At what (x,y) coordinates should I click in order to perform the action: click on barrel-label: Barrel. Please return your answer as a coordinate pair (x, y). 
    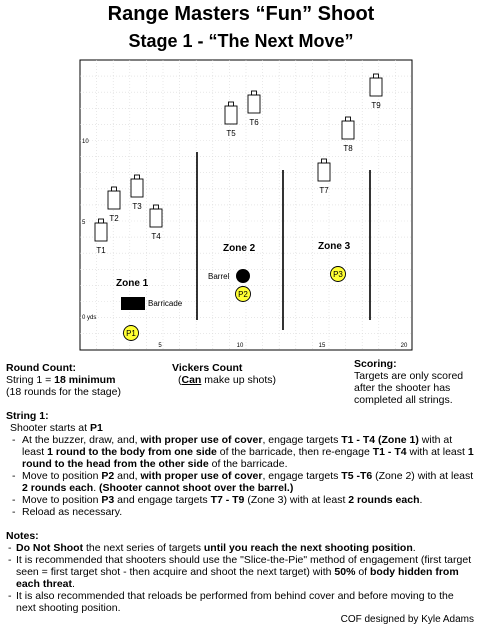
    Looking at the image, I should click on (219, 276).